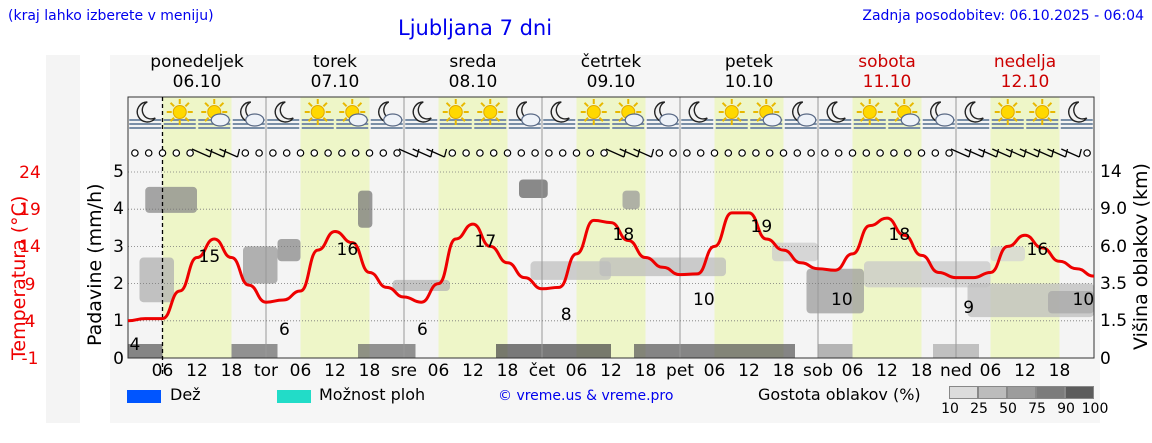  I want to click on temperature-label: 16, so click(1037, 249).